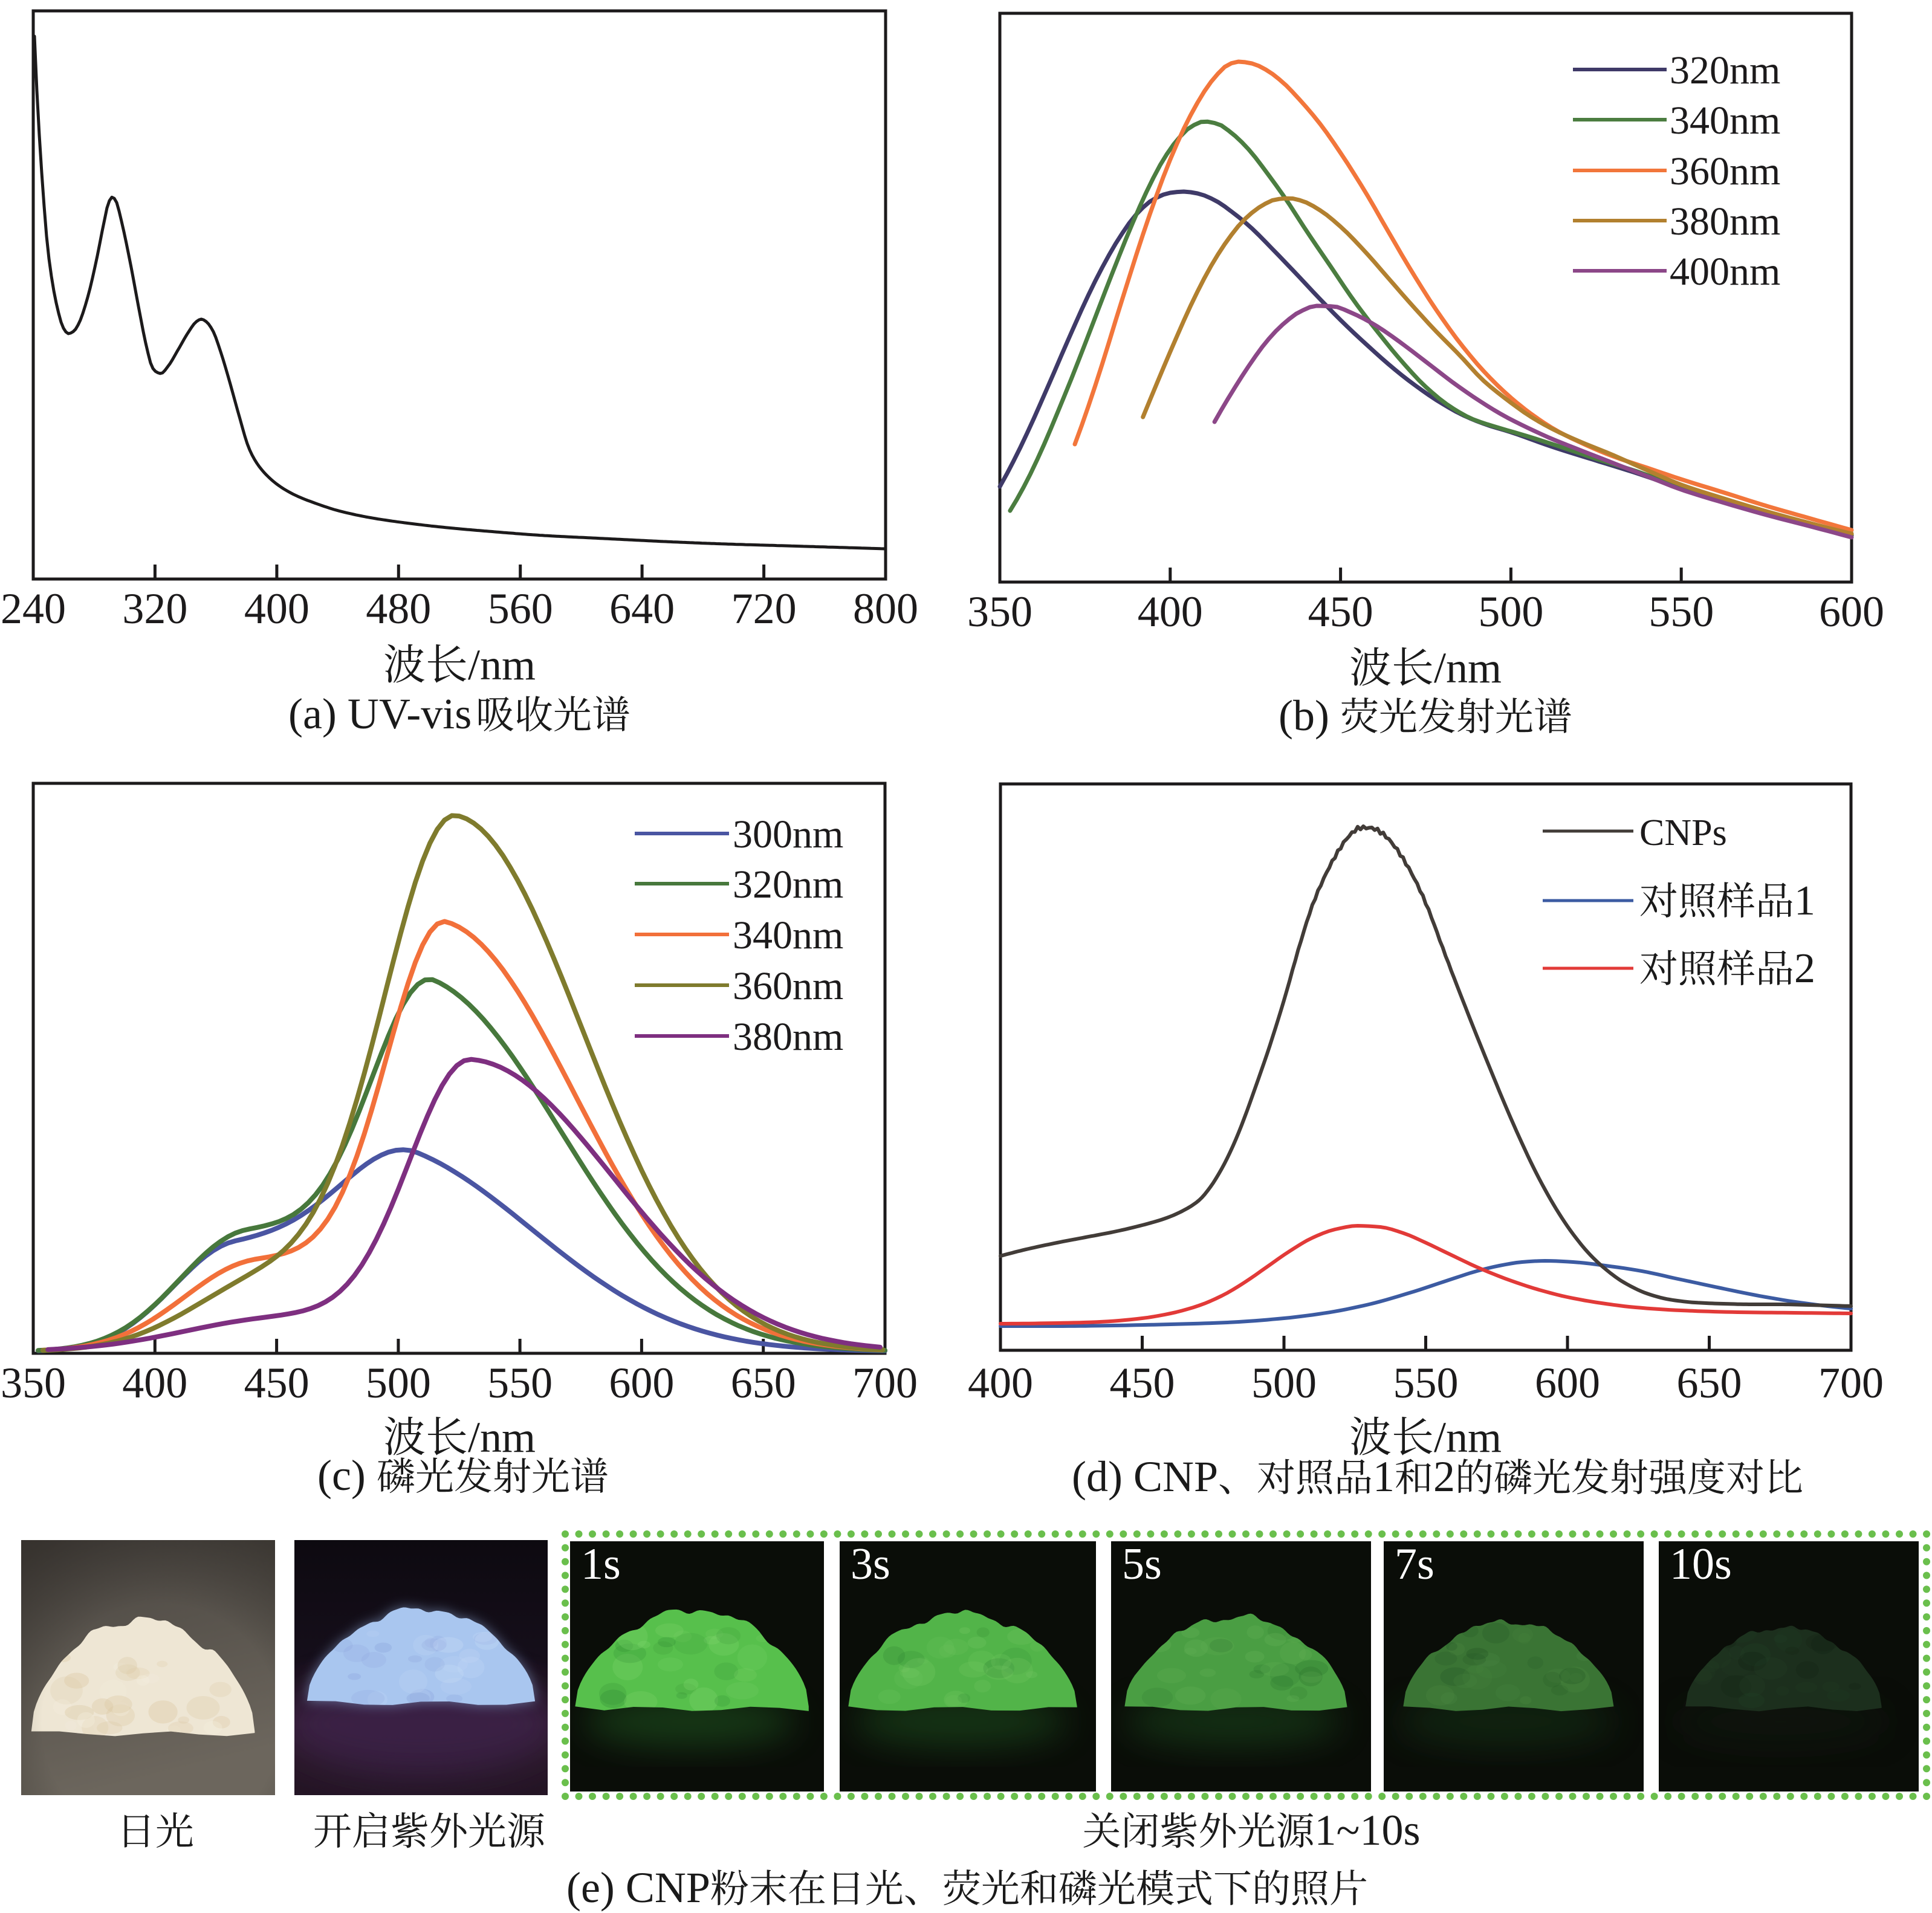 The width and height of the screenshot is (1932, 1913). What do you see at coordinates (33, 608) in the screenshot?
I see `svg-text: 240` at bounding box center [33, 608].